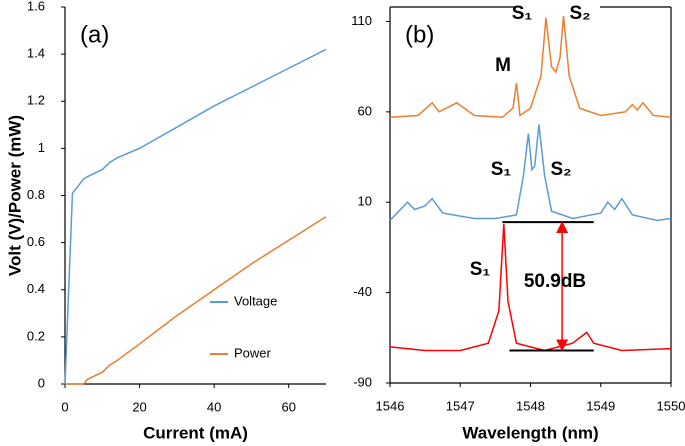 The width and height of the screenshot is (685, 446). Describe the element at coordinates (255, 300) in the screenshot. I see `legend-label: Voltage` at that location.